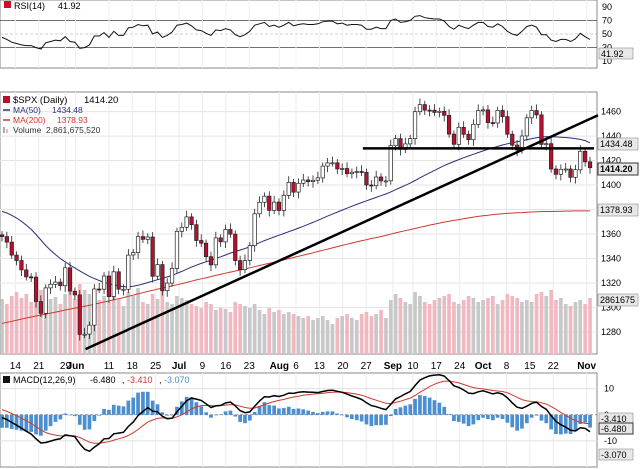 The width and height of the screenshot is (640, 469). Describe the element at coordinates (250, 366) in the screenshot. I see `x-tick-label: 23` at that location.